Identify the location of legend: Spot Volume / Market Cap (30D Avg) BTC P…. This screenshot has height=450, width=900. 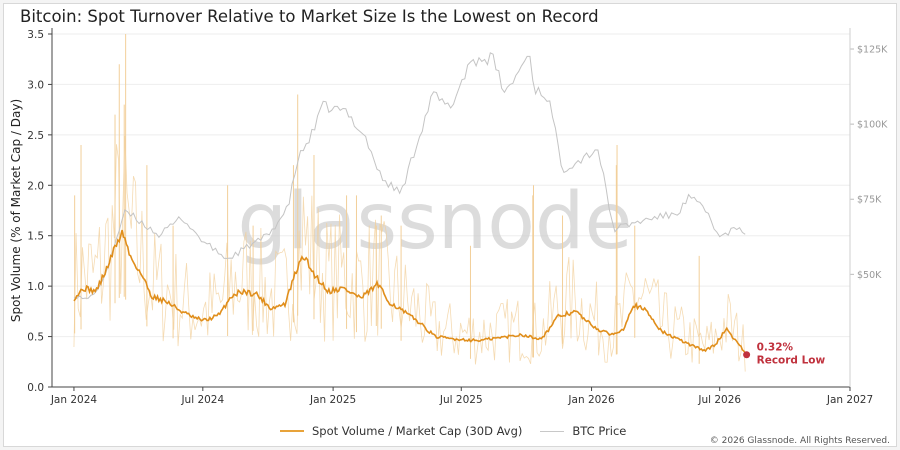
(462, 431).